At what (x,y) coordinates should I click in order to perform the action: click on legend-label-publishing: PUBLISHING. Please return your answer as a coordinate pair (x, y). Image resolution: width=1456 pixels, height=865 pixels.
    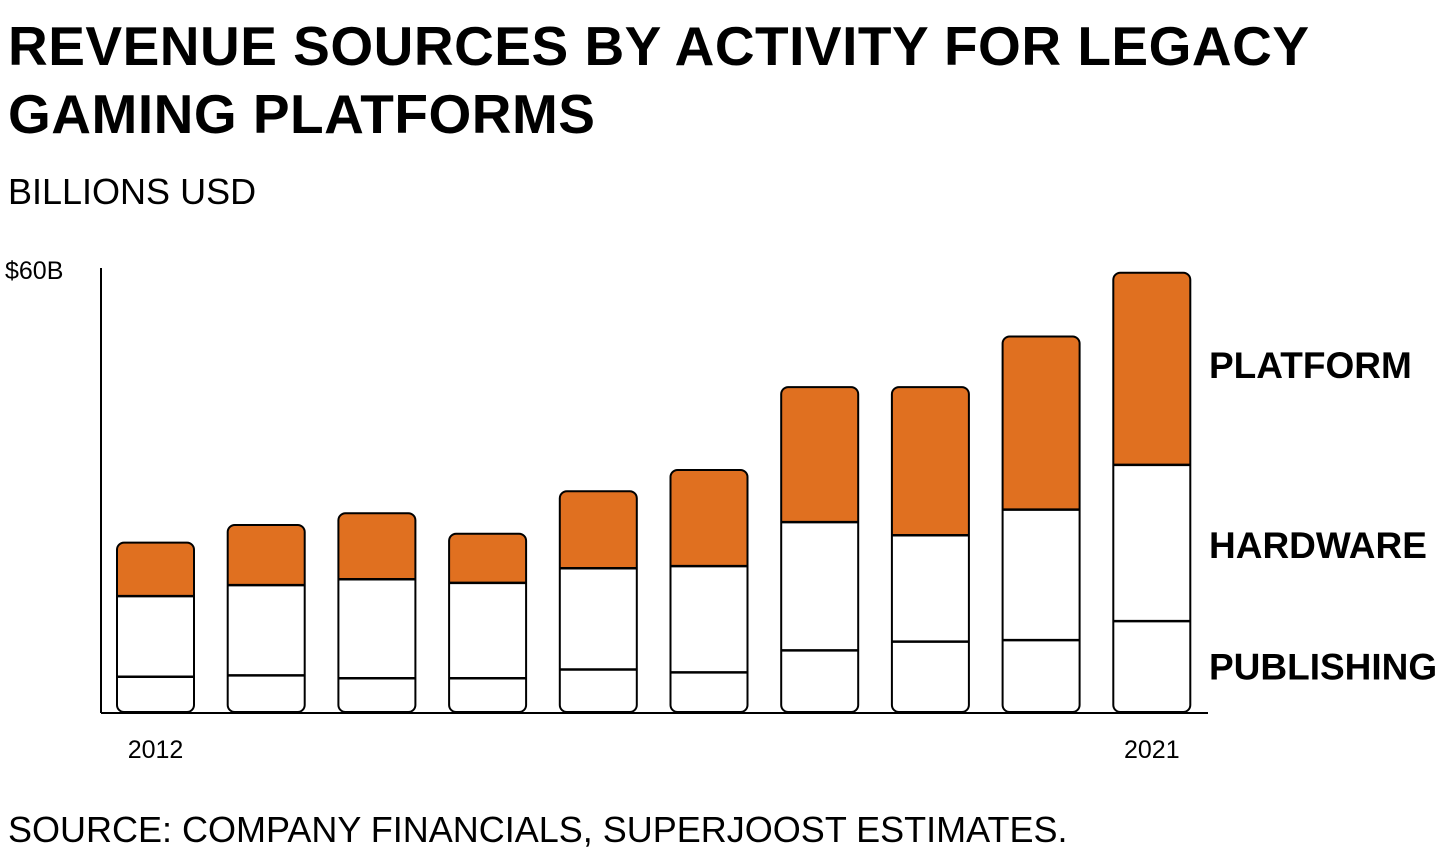
    Looking at the image, I should click on (1323, 667).